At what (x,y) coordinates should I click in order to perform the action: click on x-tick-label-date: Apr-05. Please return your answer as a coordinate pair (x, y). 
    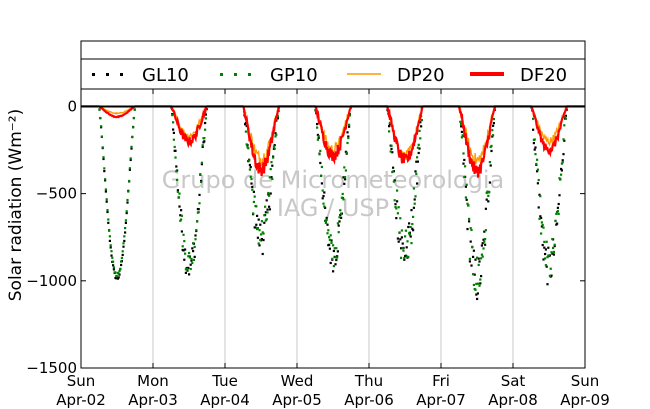
    Looking at the image, I should click on (297, 400).